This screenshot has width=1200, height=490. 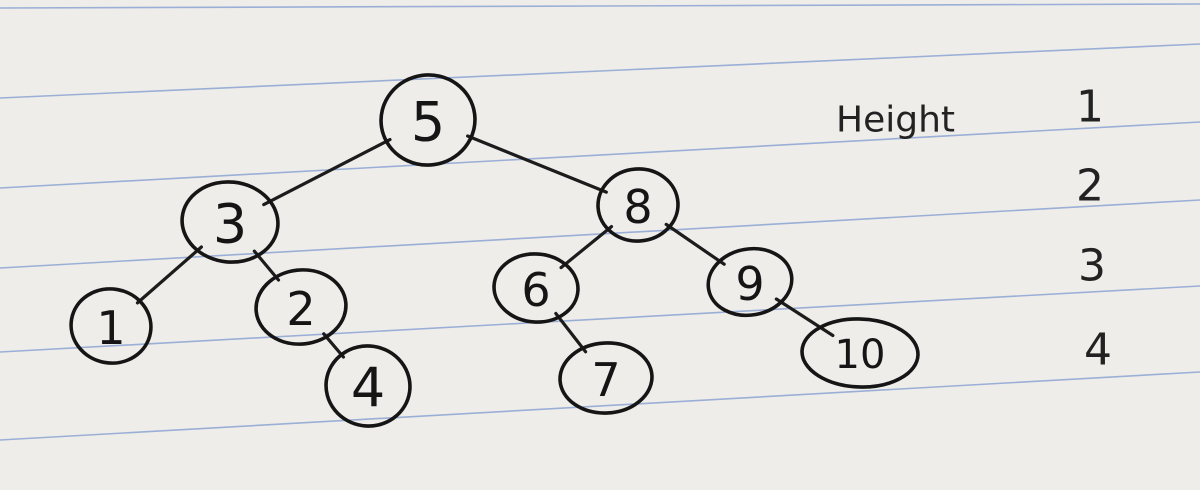 I want to click on tree-node-4: 4, so click(x=368, y=386).